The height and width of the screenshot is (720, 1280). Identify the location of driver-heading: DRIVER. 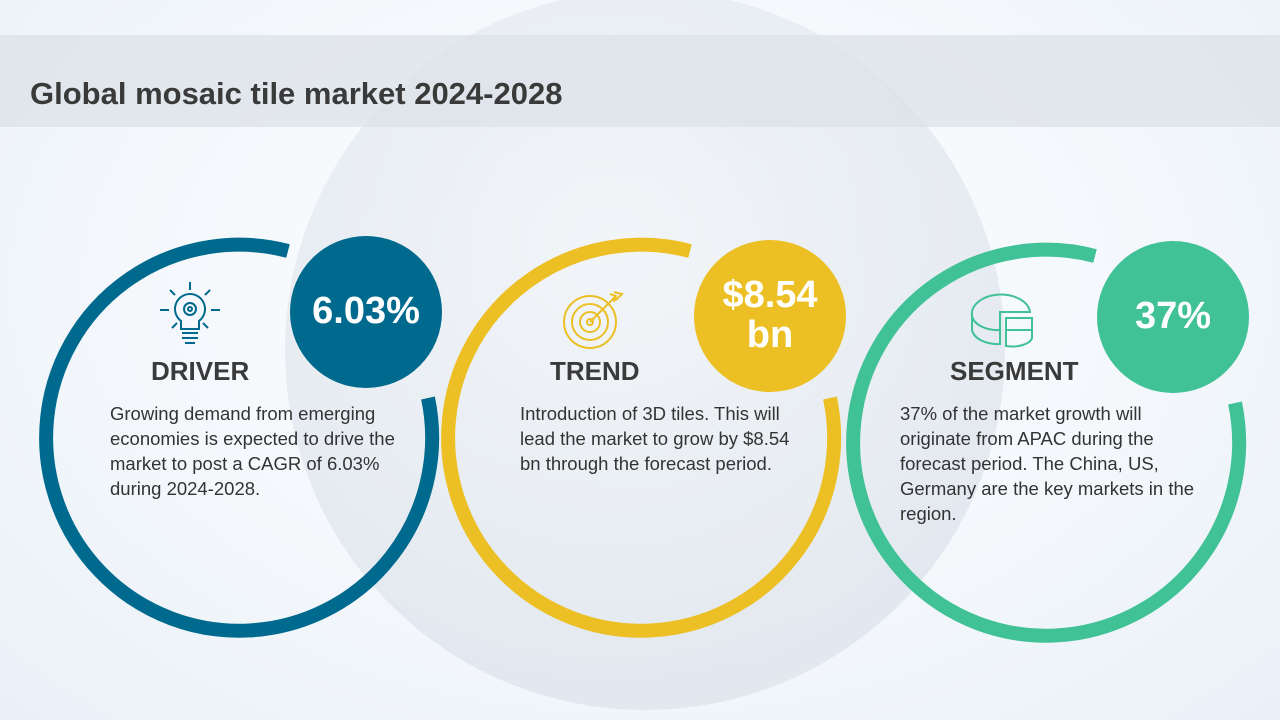
(200, 371).